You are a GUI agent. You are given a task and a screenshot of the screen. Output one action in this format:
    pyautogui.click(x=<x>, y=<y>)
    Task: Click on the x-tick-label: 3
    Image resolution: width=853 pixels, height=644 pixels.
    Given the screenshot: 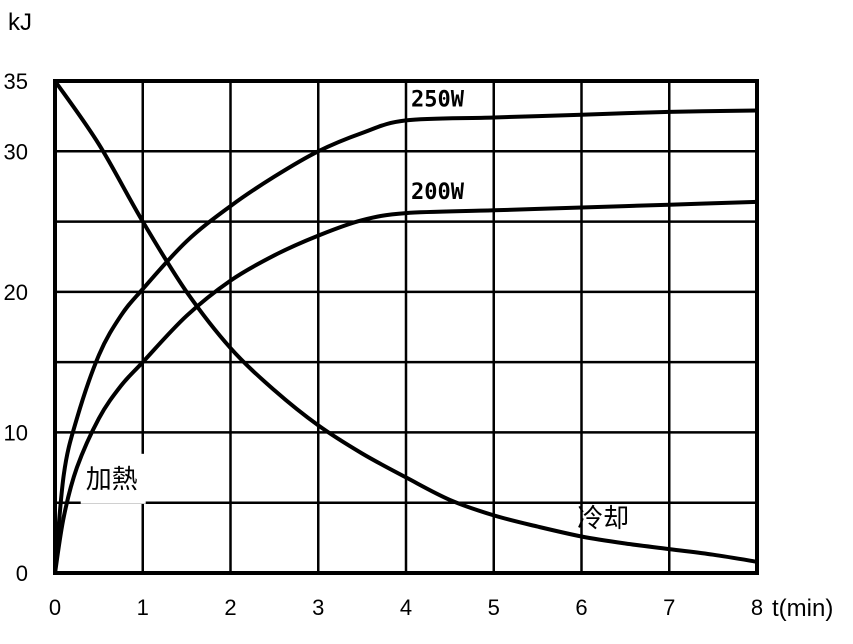 What is the action you would take?
    pyautogui.click(x=318, y=607)
    